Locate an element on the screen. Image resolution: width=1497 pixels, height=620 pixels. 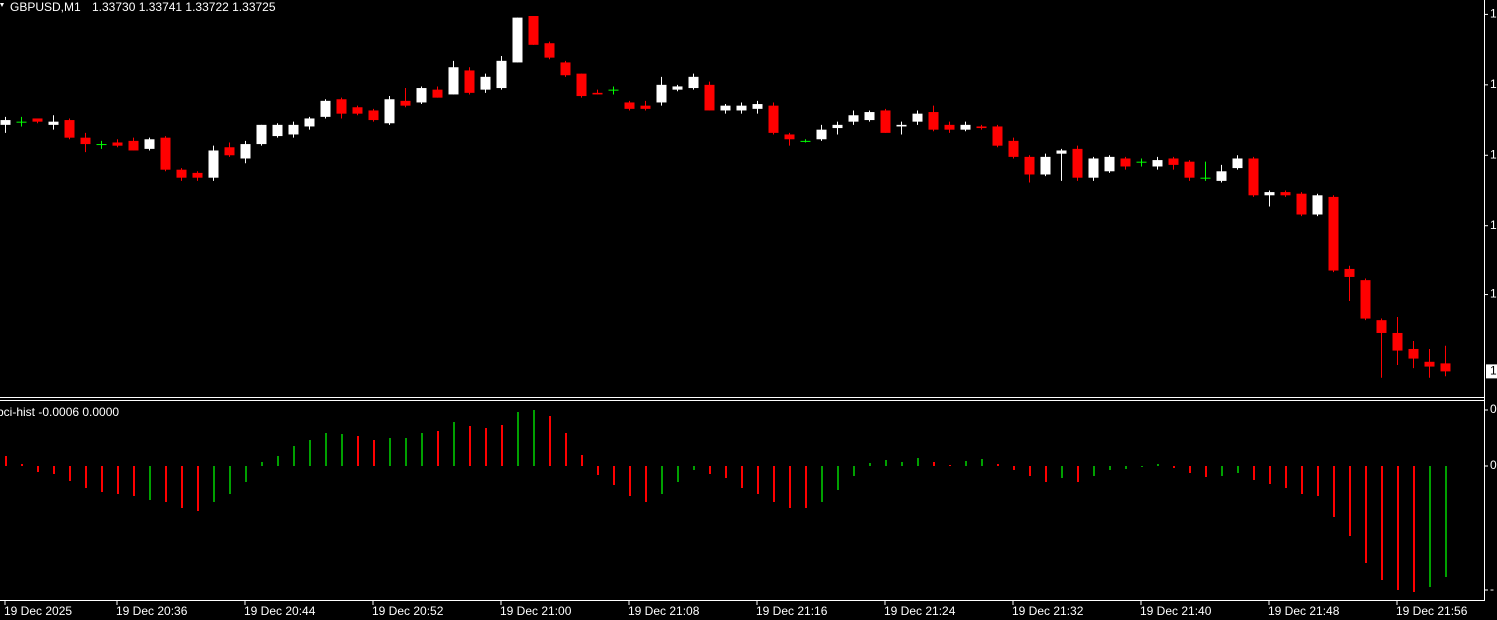
collapse-icon is located at coordinates (2, 5).